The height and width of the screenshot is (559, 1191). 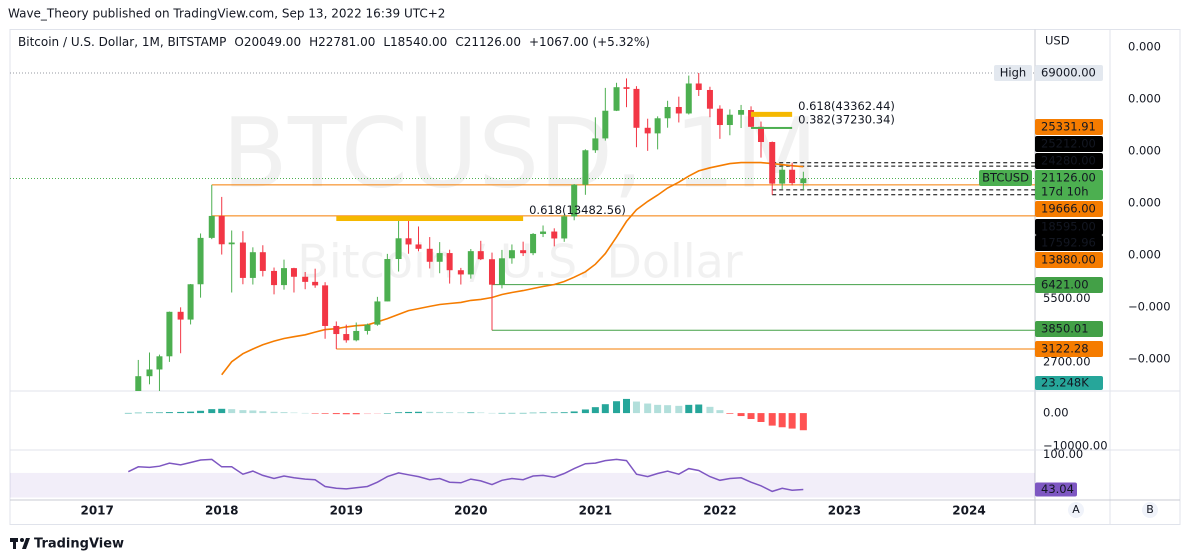 I want to click on legend-low: L18540.00, so click(x=415, y=42).